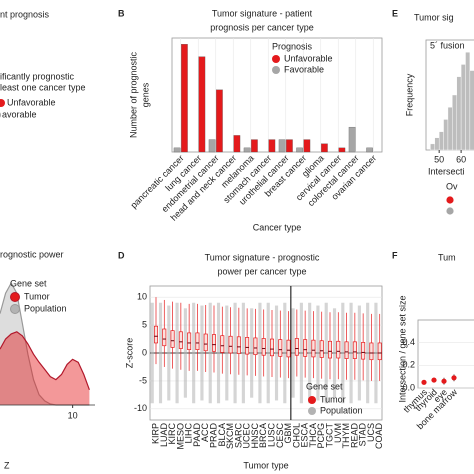 This screenshot has height=474, width=474. I want to click on y-tick-label: -5, so click(143, 380).